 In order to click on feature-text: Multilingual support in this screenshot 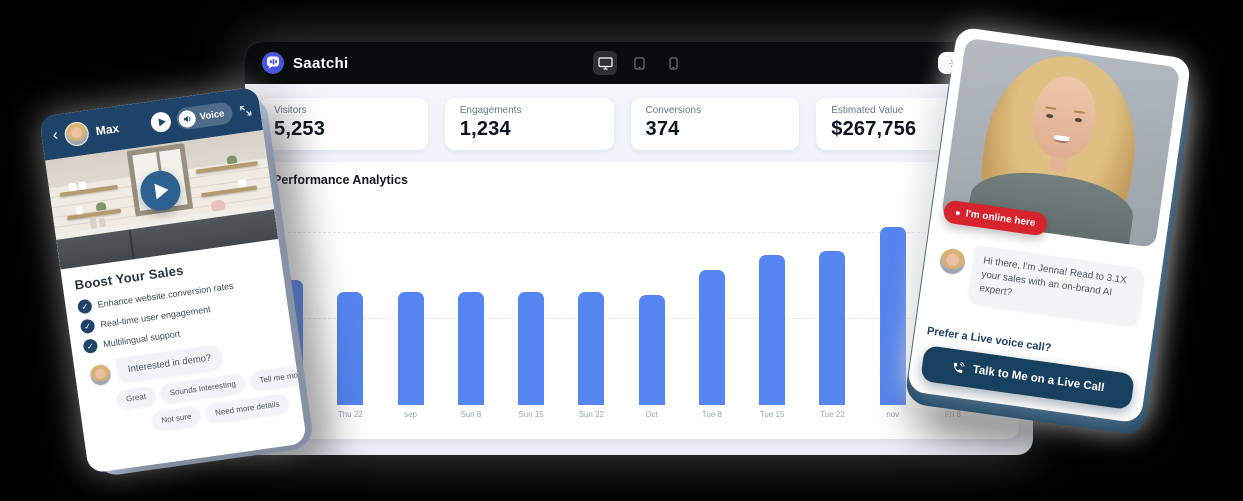, I will do `click(141, 339)`.